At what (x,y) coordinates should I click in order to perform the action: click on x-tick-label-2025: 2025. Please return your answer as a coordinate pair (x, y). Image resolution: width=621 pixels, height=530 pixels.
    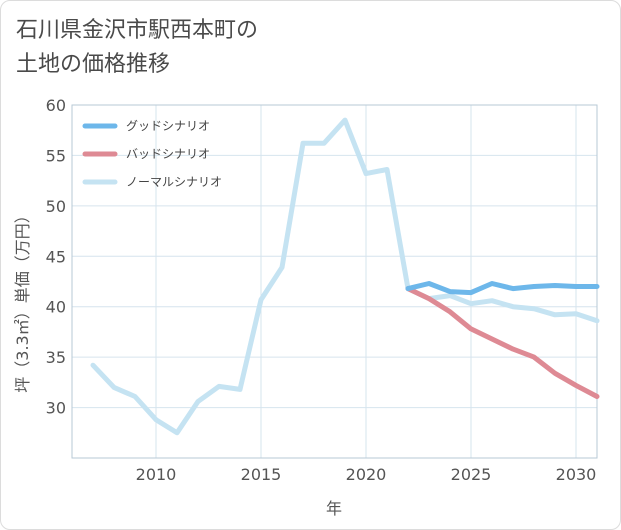
    Looking at the image, I should click on (471, 474).